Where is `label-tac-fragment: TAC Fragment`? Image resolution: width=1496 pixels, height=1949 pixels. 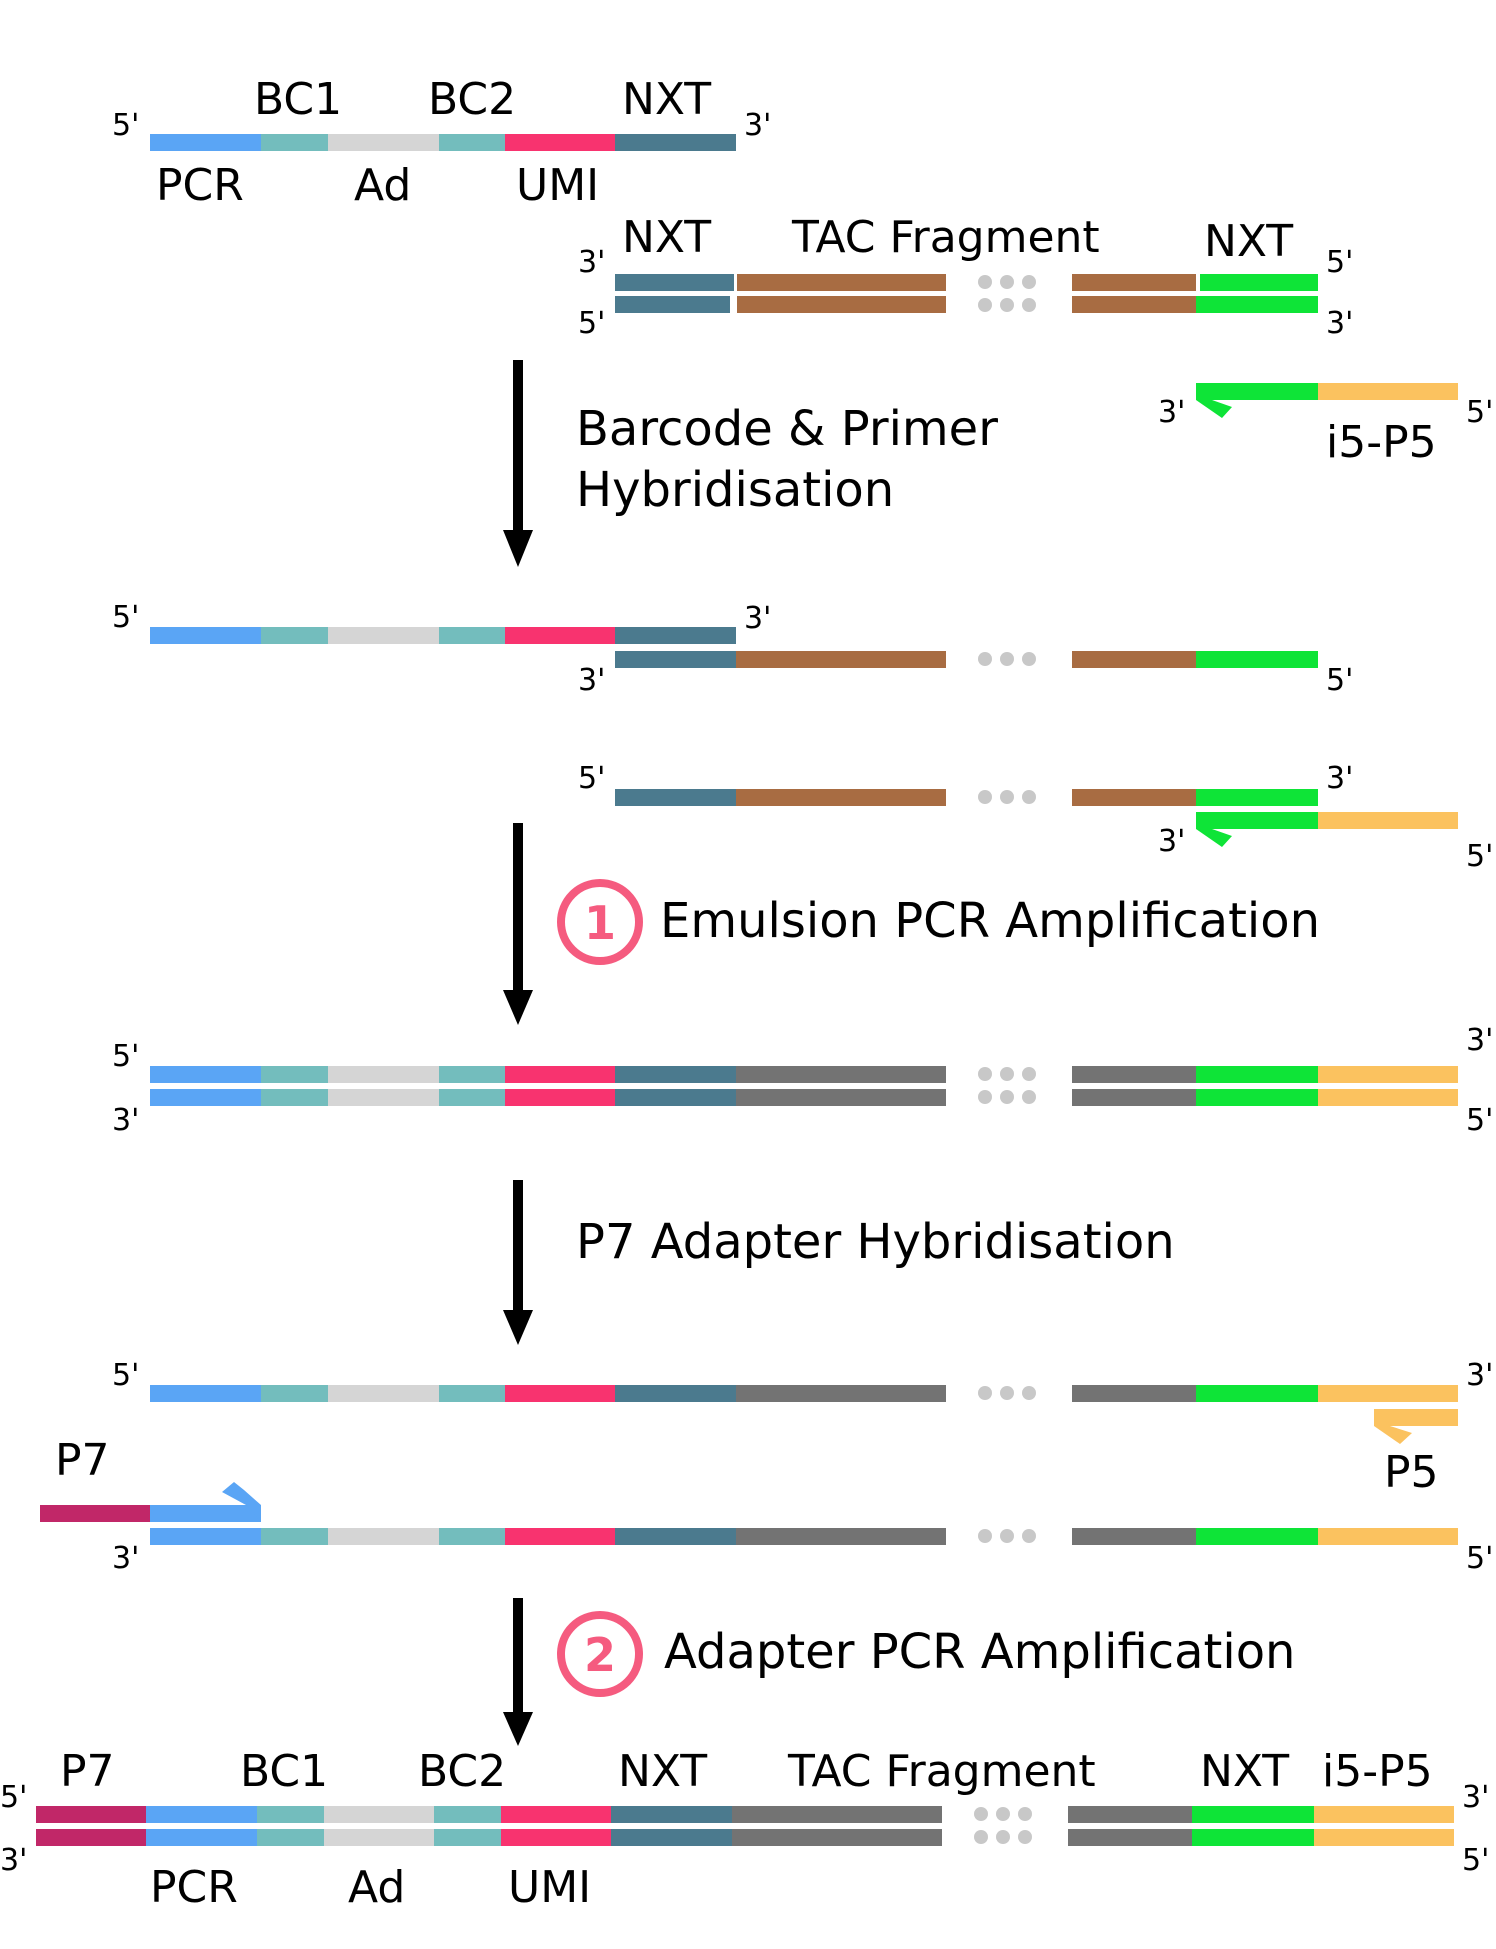
label-tac-fragment: TAC Fragment is located at coordinates (945, 237).